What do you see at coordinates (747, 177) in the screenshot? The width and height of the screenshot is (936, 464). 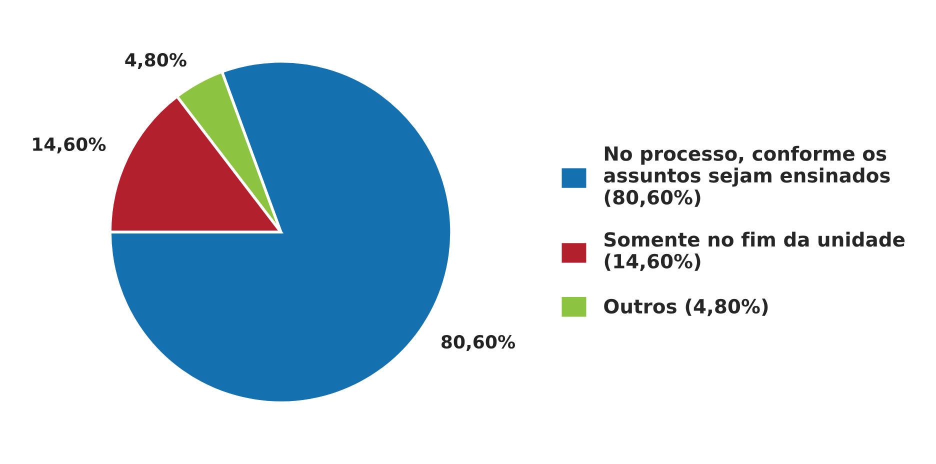 I see `legend-label: No processo, conforme os assuntos sejam ensinados (80,60%)` at bounding box center [747, 177].